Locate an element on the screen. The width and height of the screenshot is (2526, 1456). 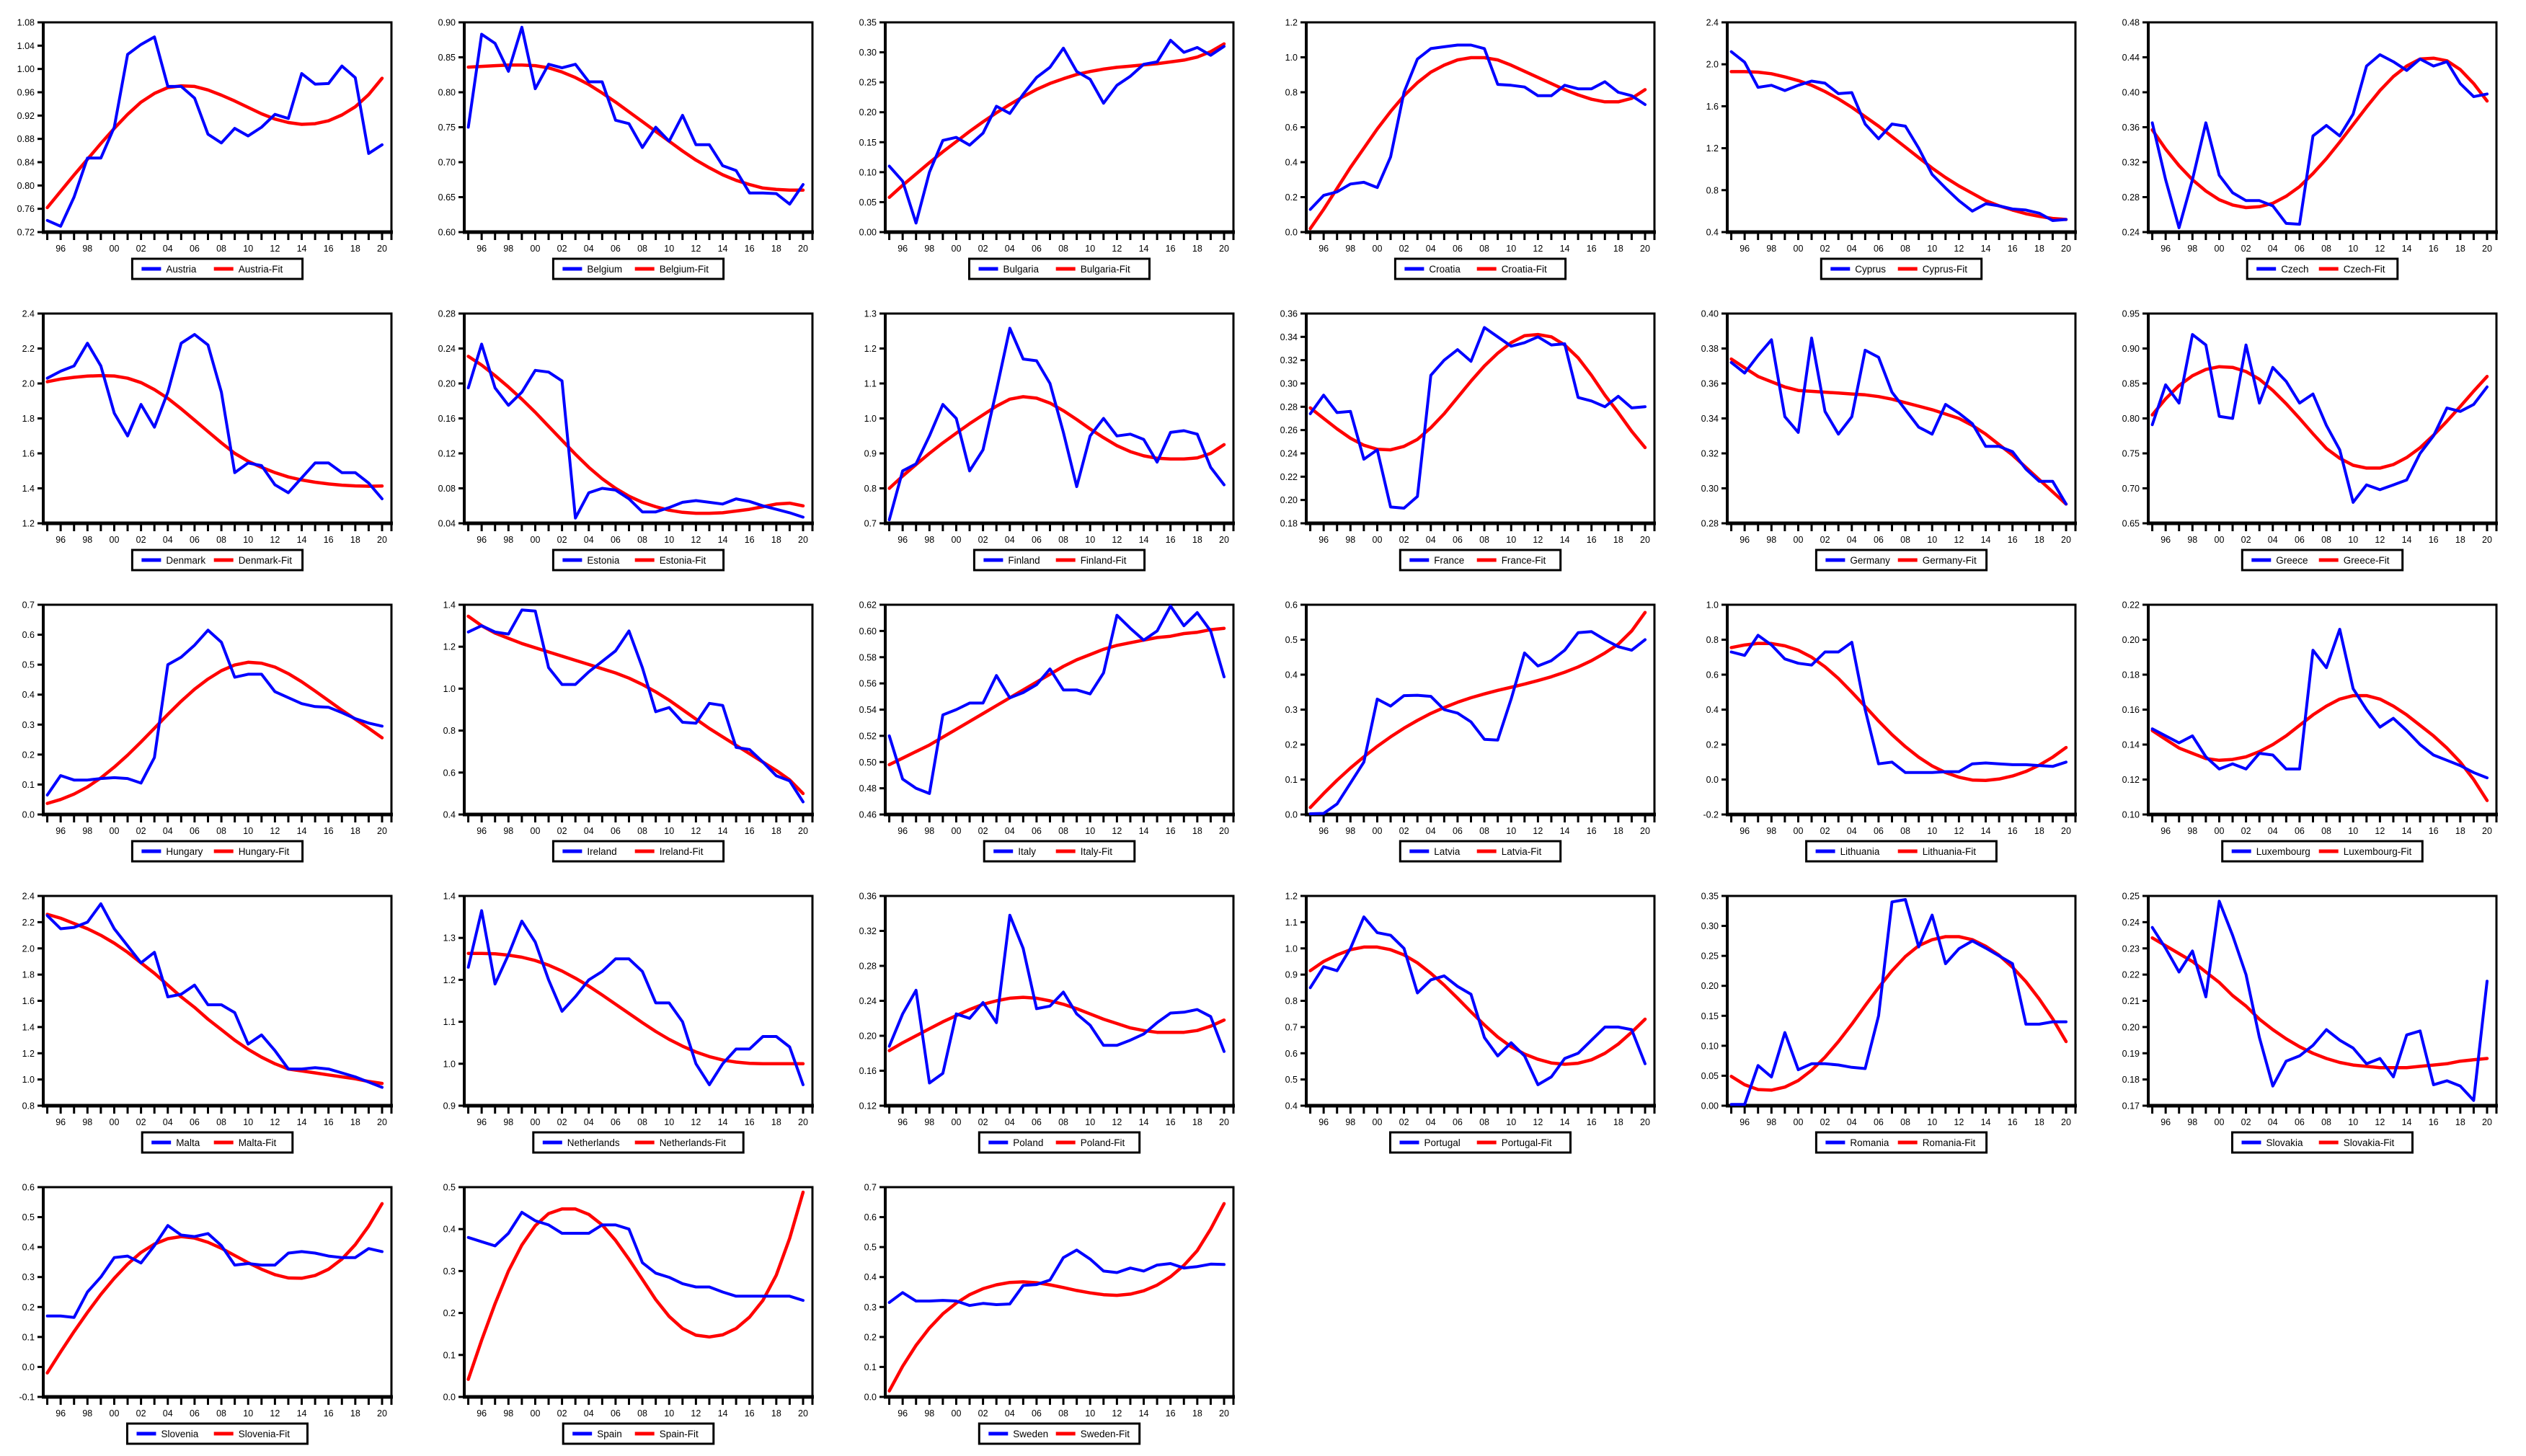
y-tick-label: 0.96 is located at coordinates (26, 93).